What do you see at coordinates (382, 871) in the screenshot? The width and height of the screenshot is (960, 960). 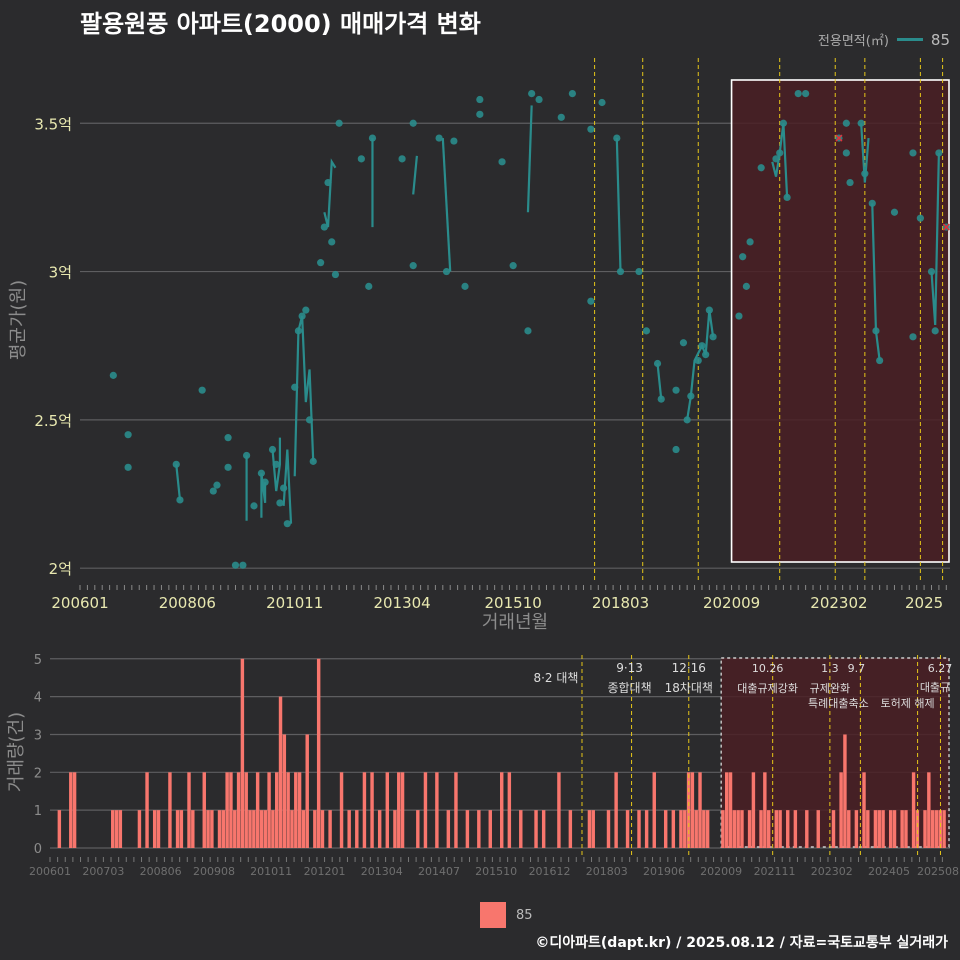 I see `x-tick-label: 201304` at bounding box center [382, 871].